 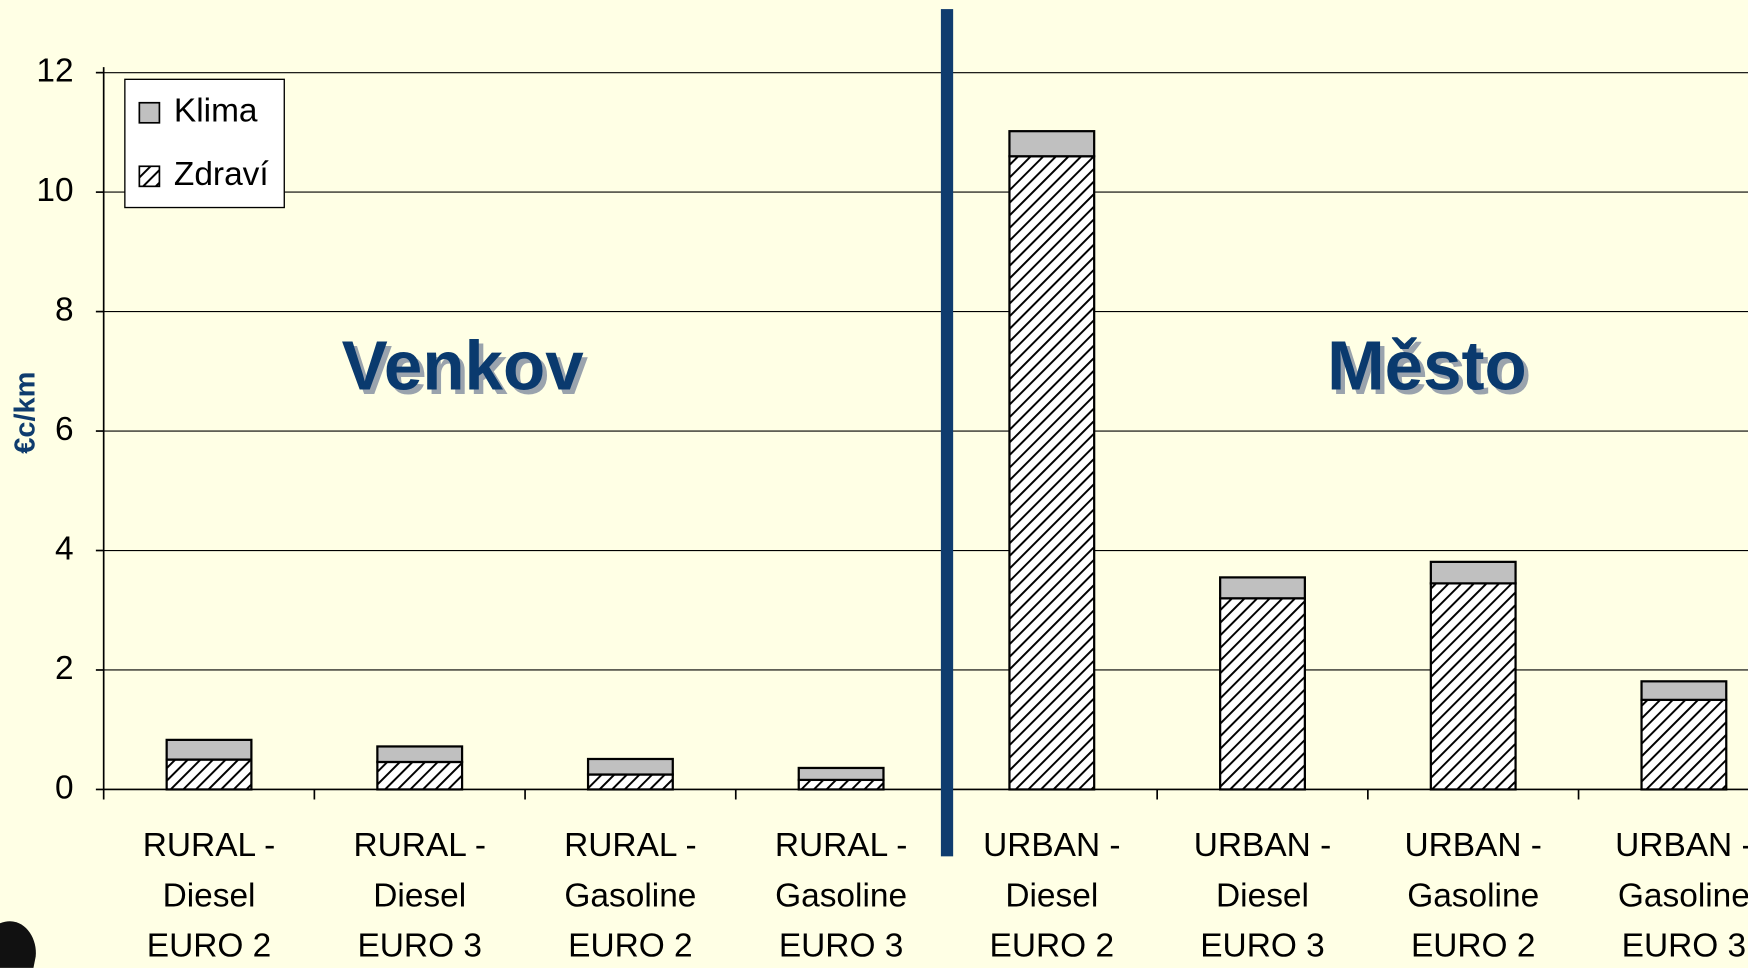 What do you see at coordinates (463, 366) in the screenshot?
I see `annotation: Venkov` at bounding box center [463, 366].